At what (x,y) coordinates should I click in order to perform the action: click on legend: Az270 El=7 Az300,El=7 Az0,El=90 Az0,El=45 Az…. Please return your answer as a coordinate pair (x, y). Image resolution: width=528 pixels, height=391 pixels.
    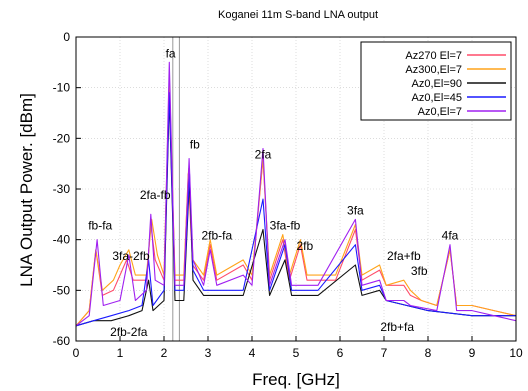
    Looking at the image, I should click on (436, 81).